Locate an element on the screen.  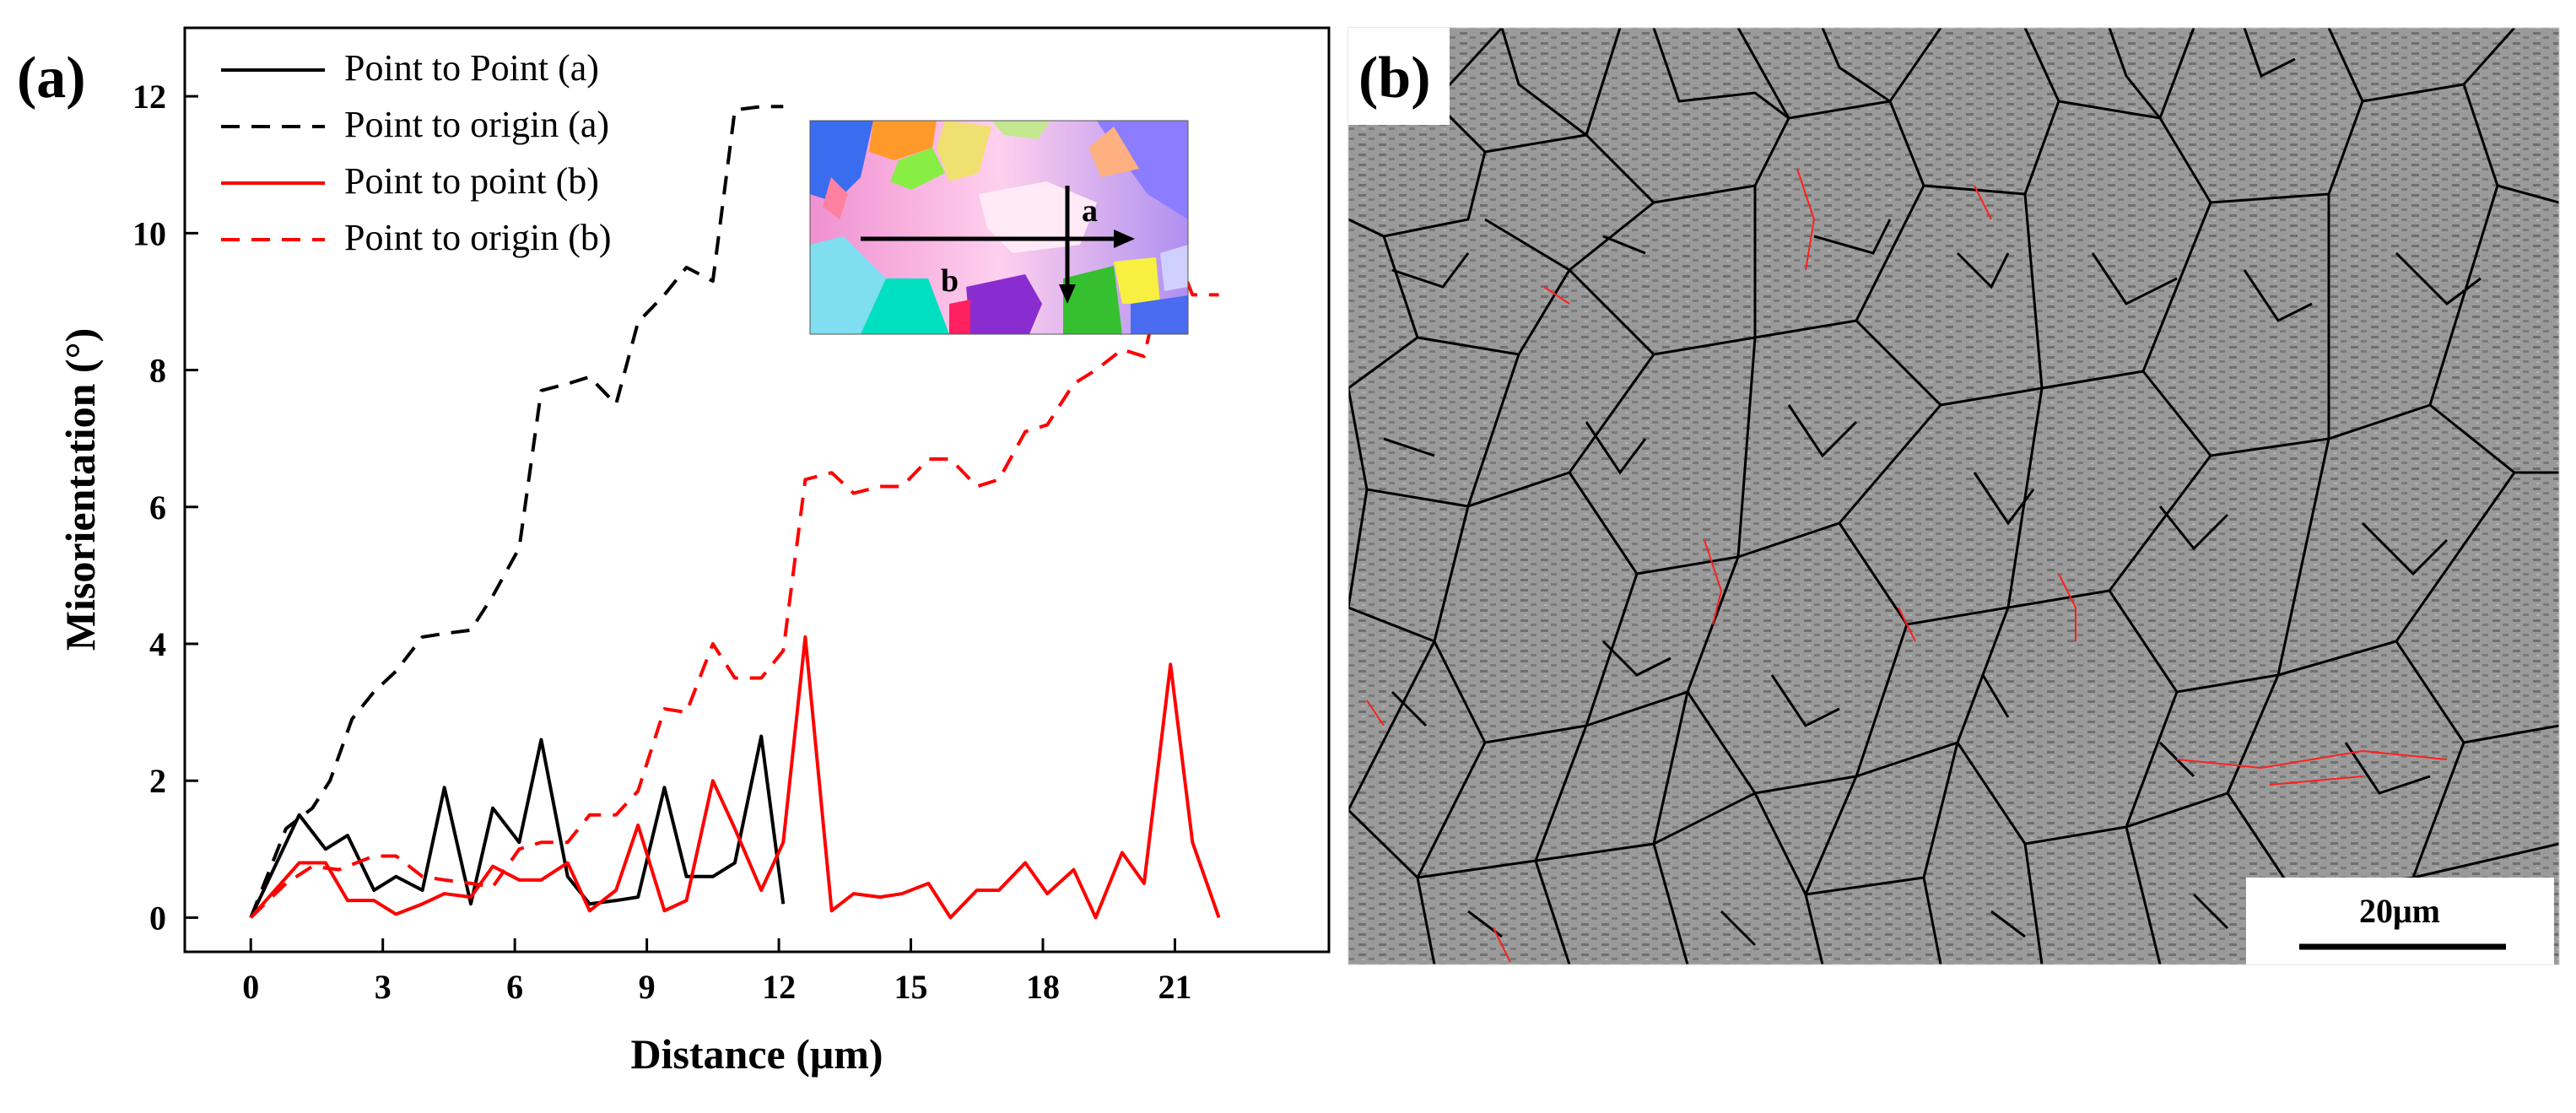
x-tick-label: 21 is located at coordinates (1174, 987).